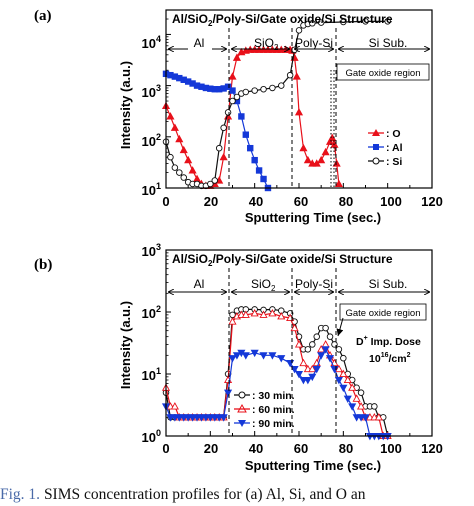 Image resolution: width=474 pixels, height=506 pixels. What do you see at coordinates (151, 189) in the screenshot?
I see `panel-a-ytick-1: 101` at bounding box center [151, 189].